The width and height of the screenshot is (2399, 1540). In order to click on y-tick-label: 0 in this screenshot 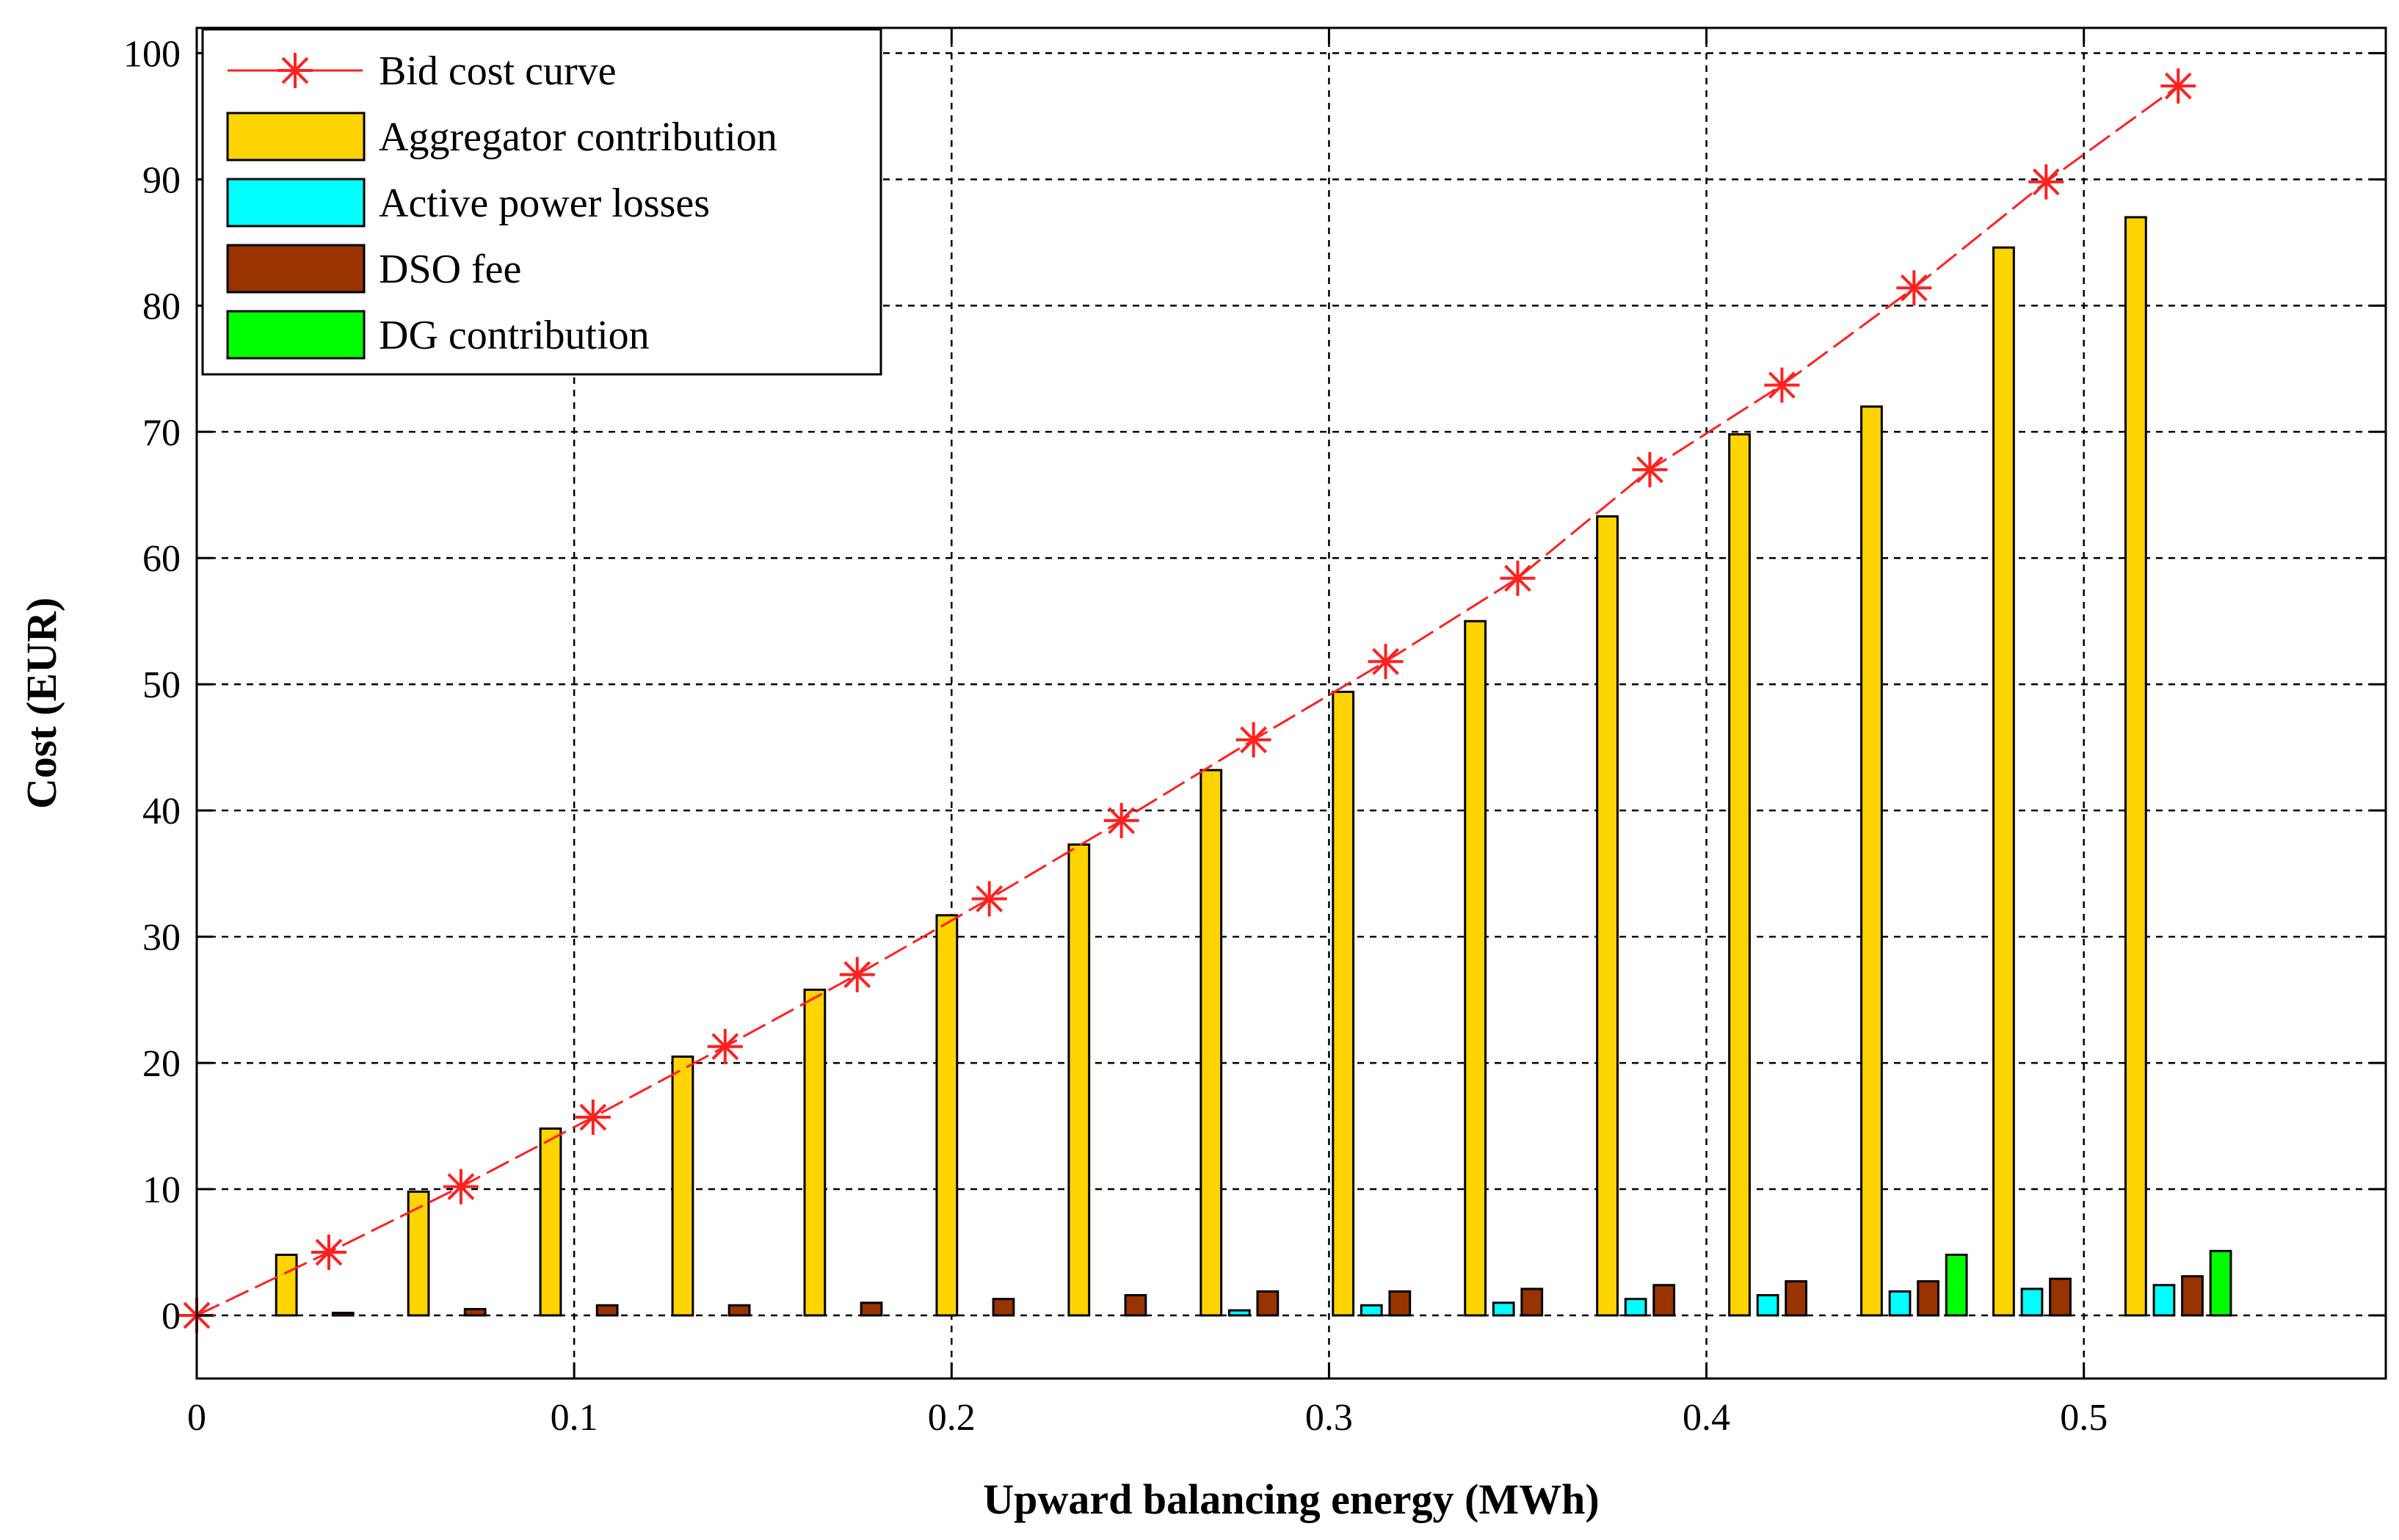, I will do `click(171, 1317)`.